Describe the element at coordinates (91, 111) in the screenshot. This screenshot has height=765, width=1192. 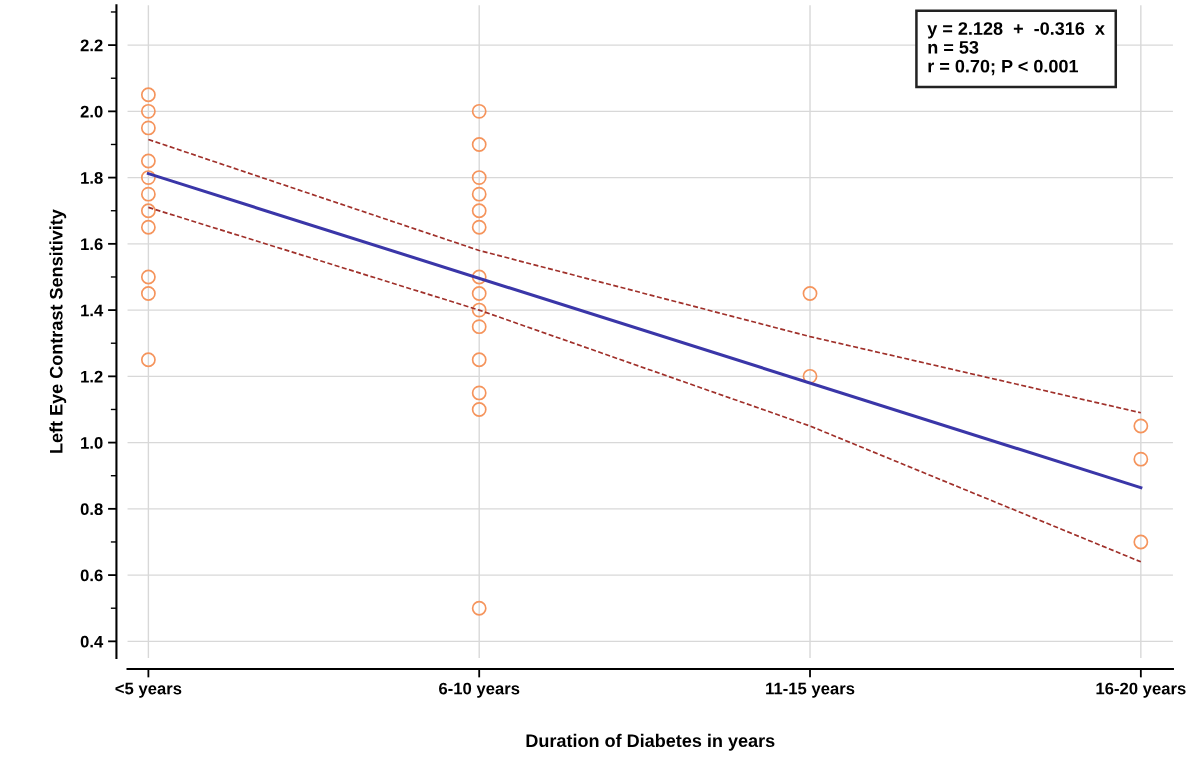
I see `y-tick-label: 2.0` at that location.